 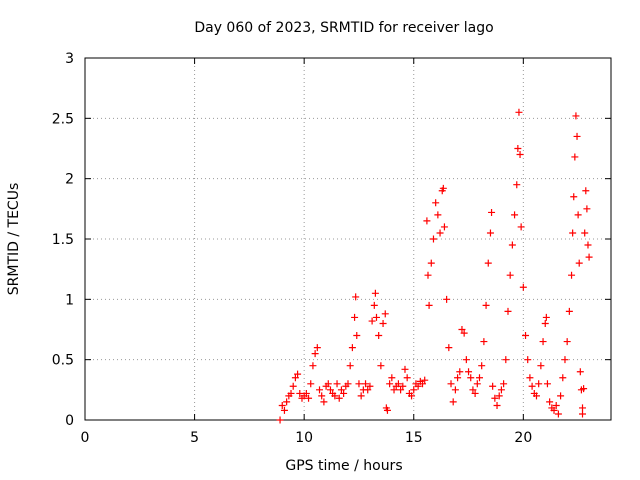 I want to click on x-tick-label: 20, so click(x=523, y=438).